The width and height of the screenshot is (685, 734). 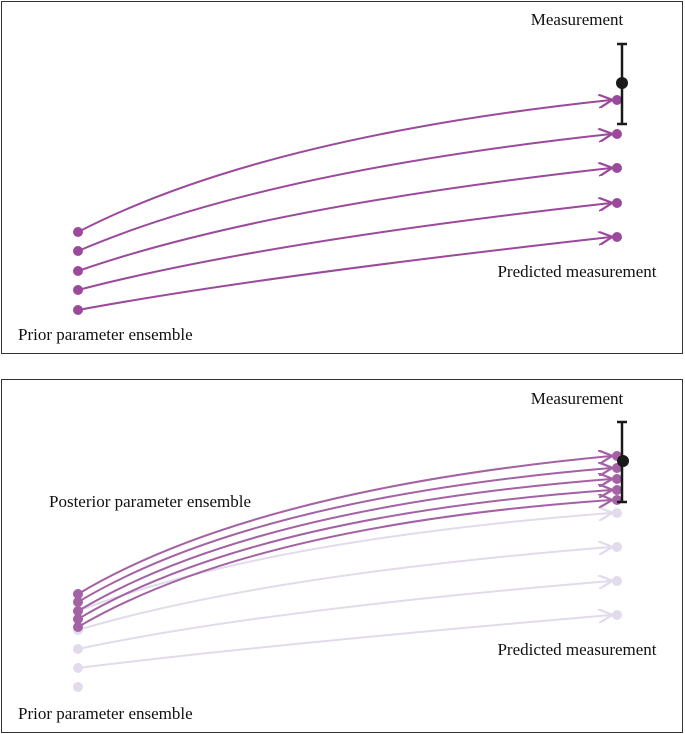 I want to click on prior-start-points, so click(x=78, y=271).